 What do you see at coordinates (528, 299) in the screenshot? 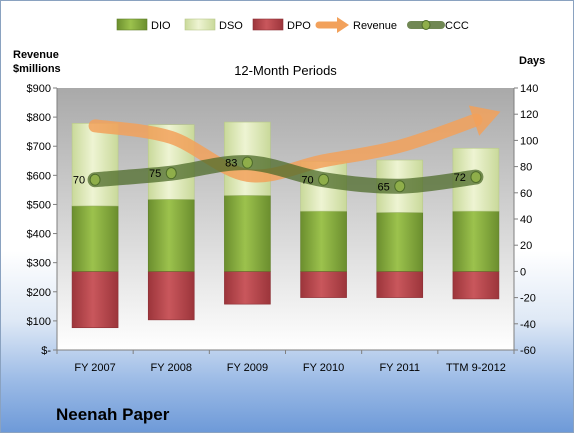
I see `right-axis-tick-label: -20` at bounding box center [528, 299].